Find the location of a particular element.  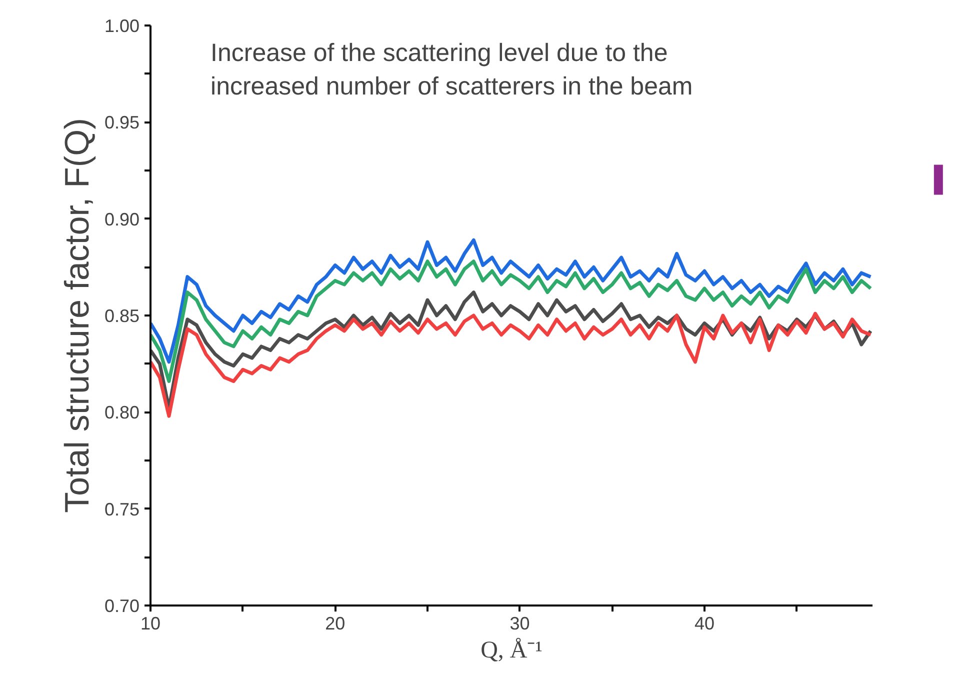

y-tick-label: 0.70 is located at coordinates (122, 606).